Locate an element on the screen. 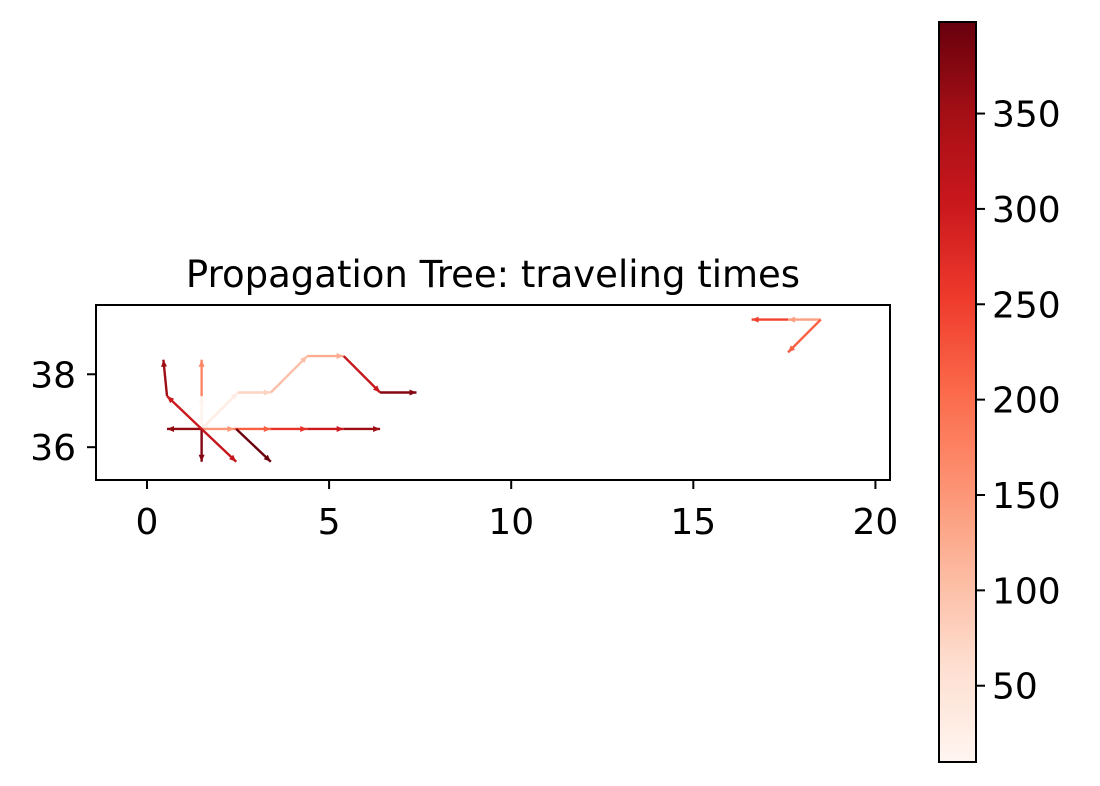  colorbar-tick-label: 250 is located at coordinates (1026, 305).